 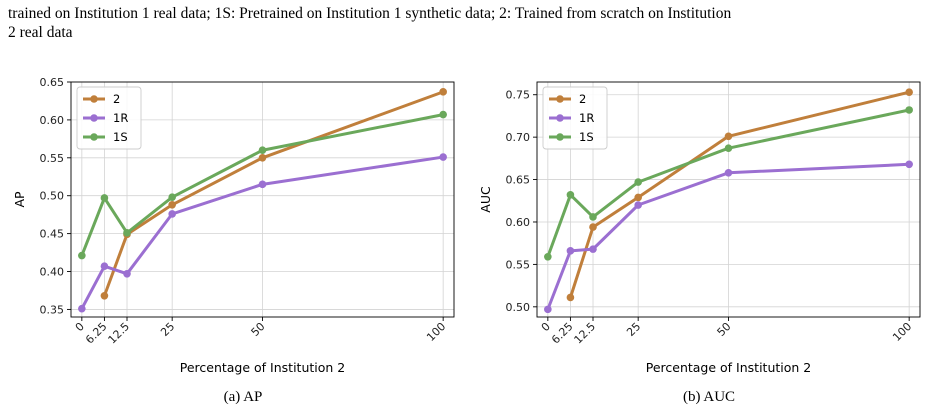 I want to click on ap-chart-caption: (a) AP, so click(x=243, y=397).